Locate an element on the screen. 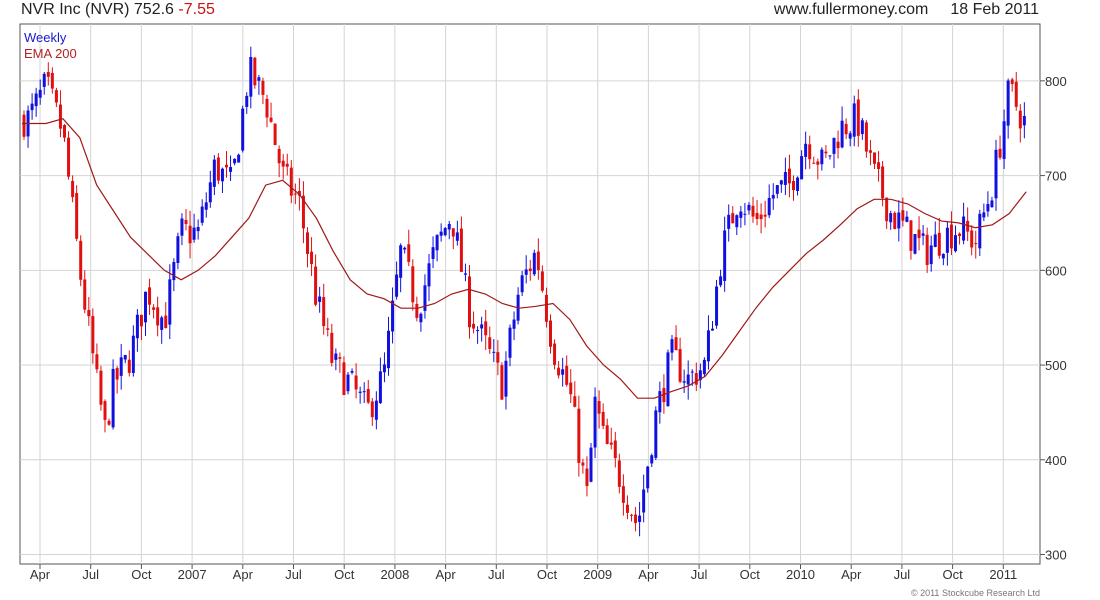 This screenshot has height=600, width=1100. x-tick-label: 2008 is located at coordinates (394, 574).